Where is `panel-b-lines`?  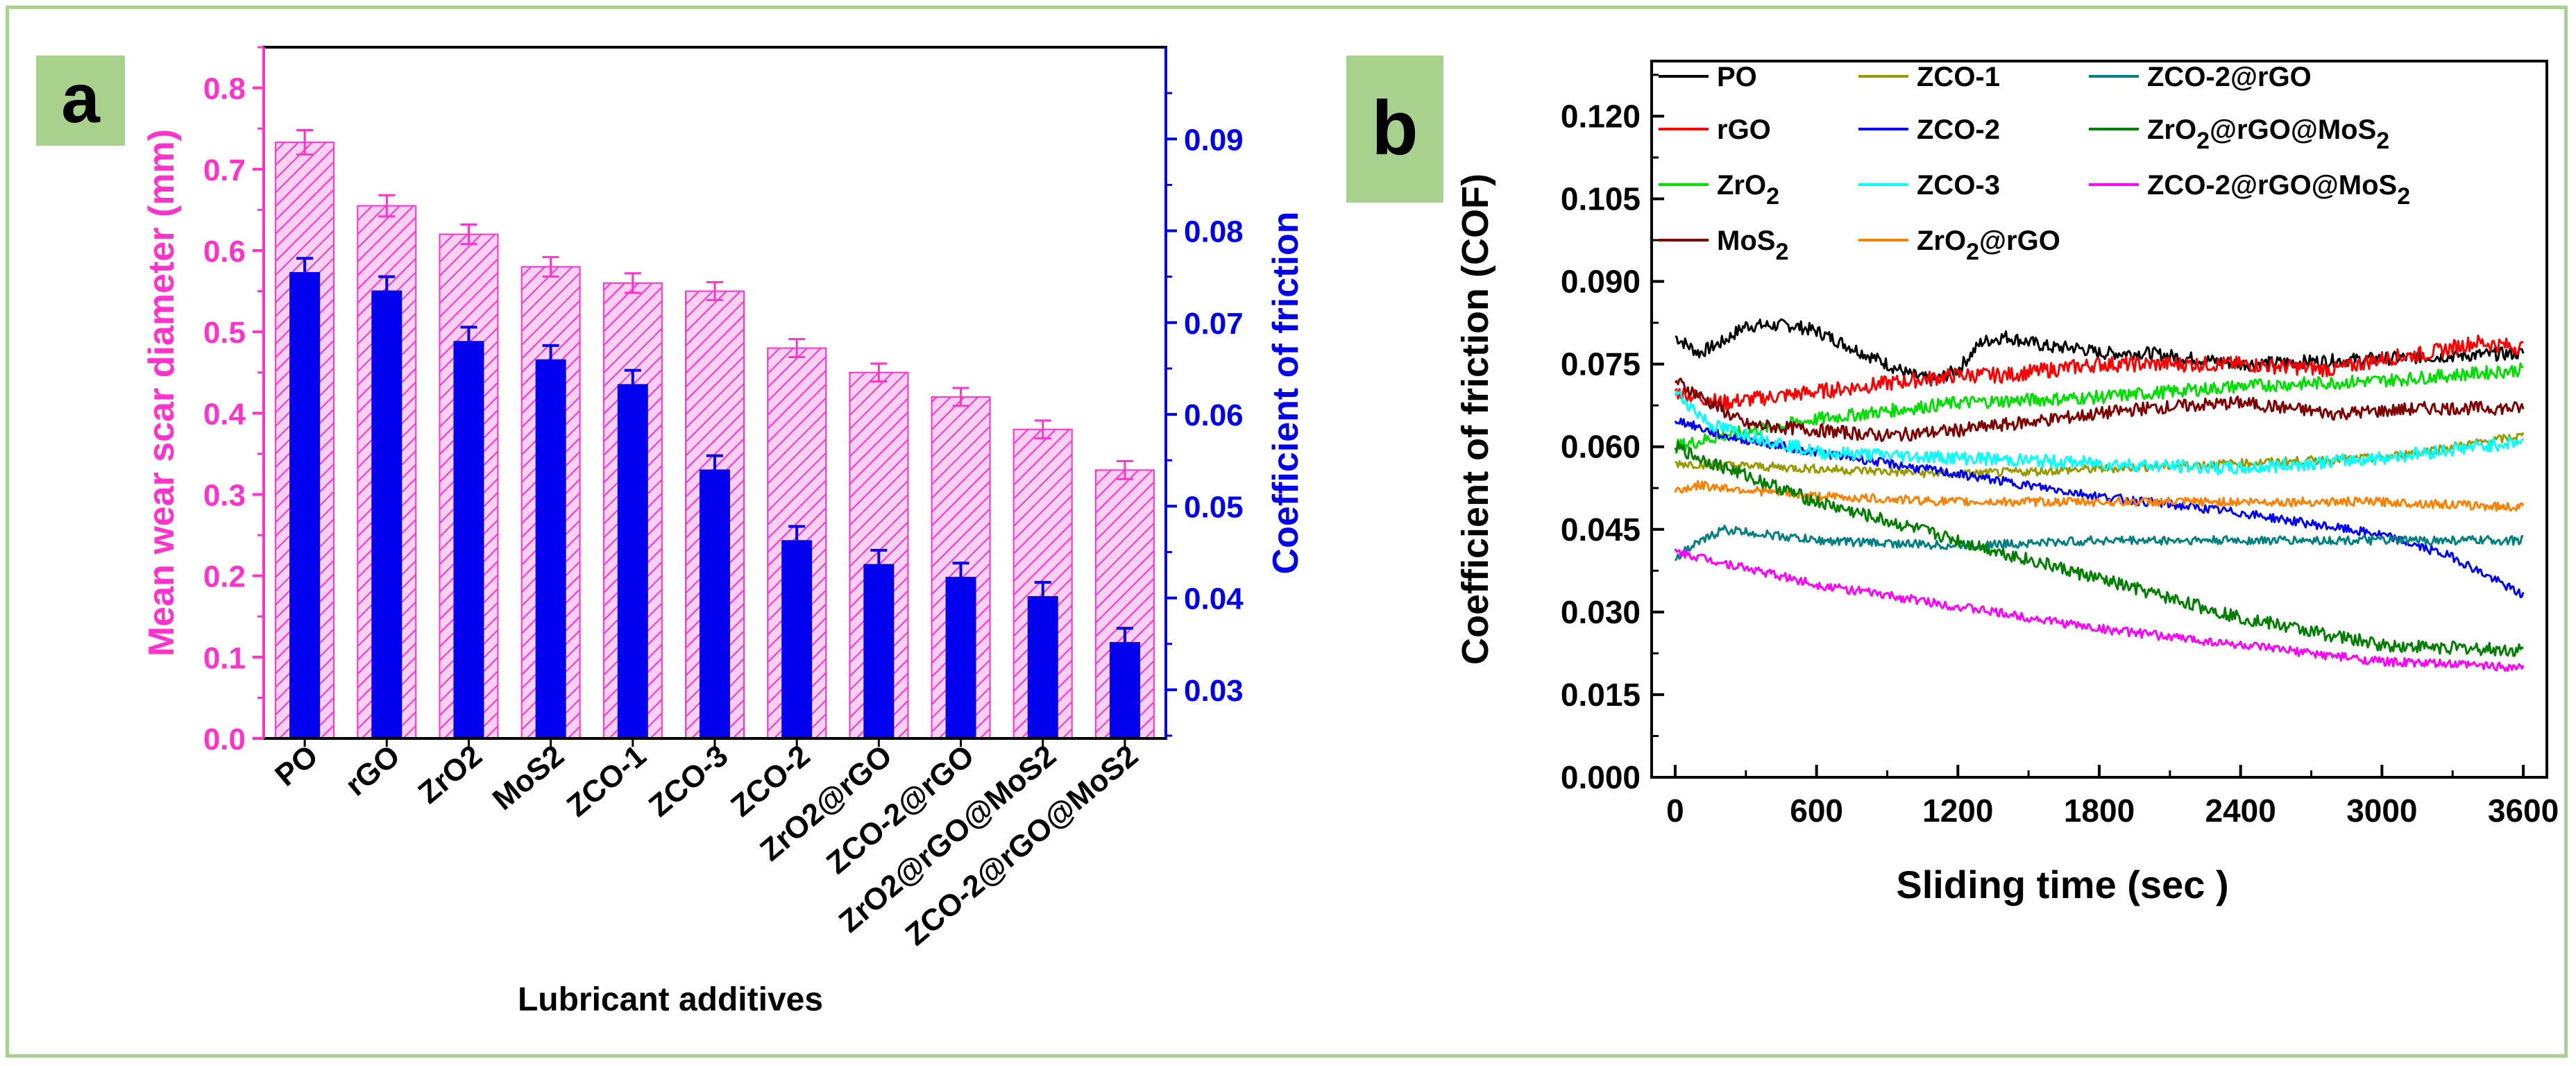 panel-b-lines is located at coordinates (2099, 495).